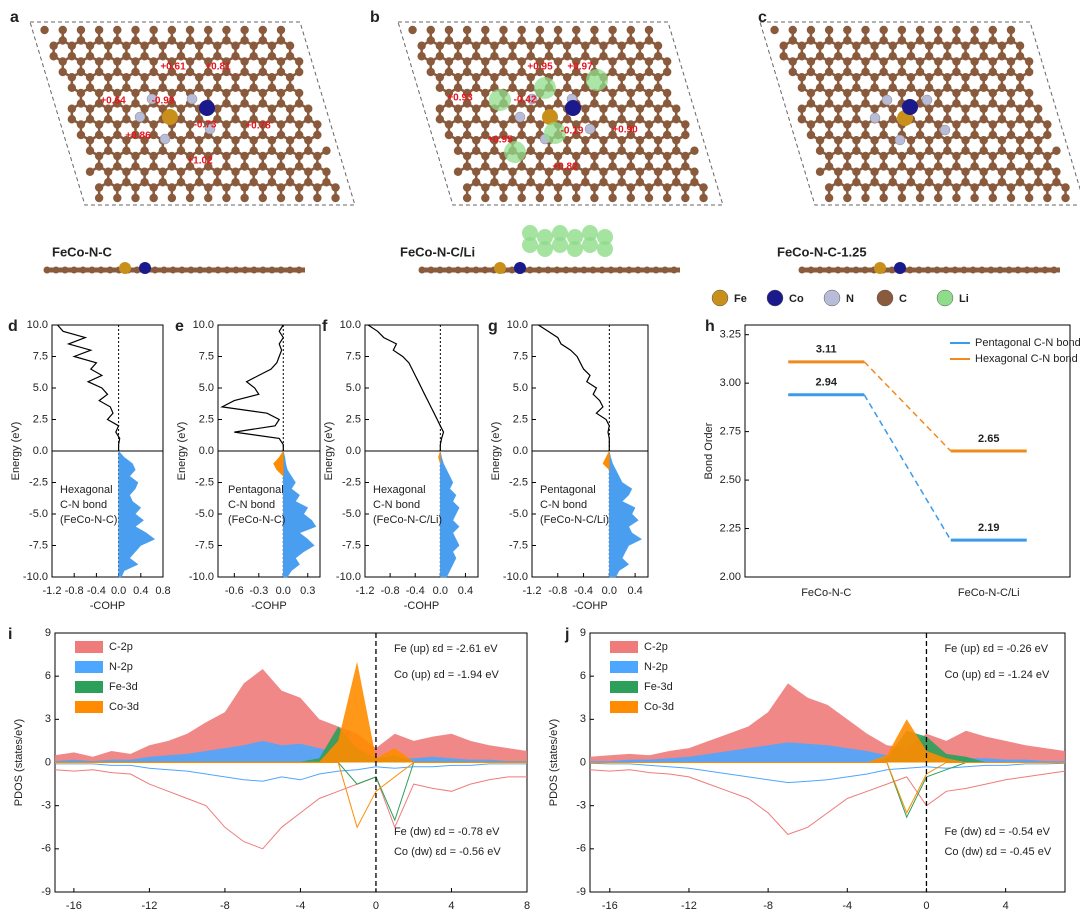  I want to click on cell-boundary, so click(560, 113).